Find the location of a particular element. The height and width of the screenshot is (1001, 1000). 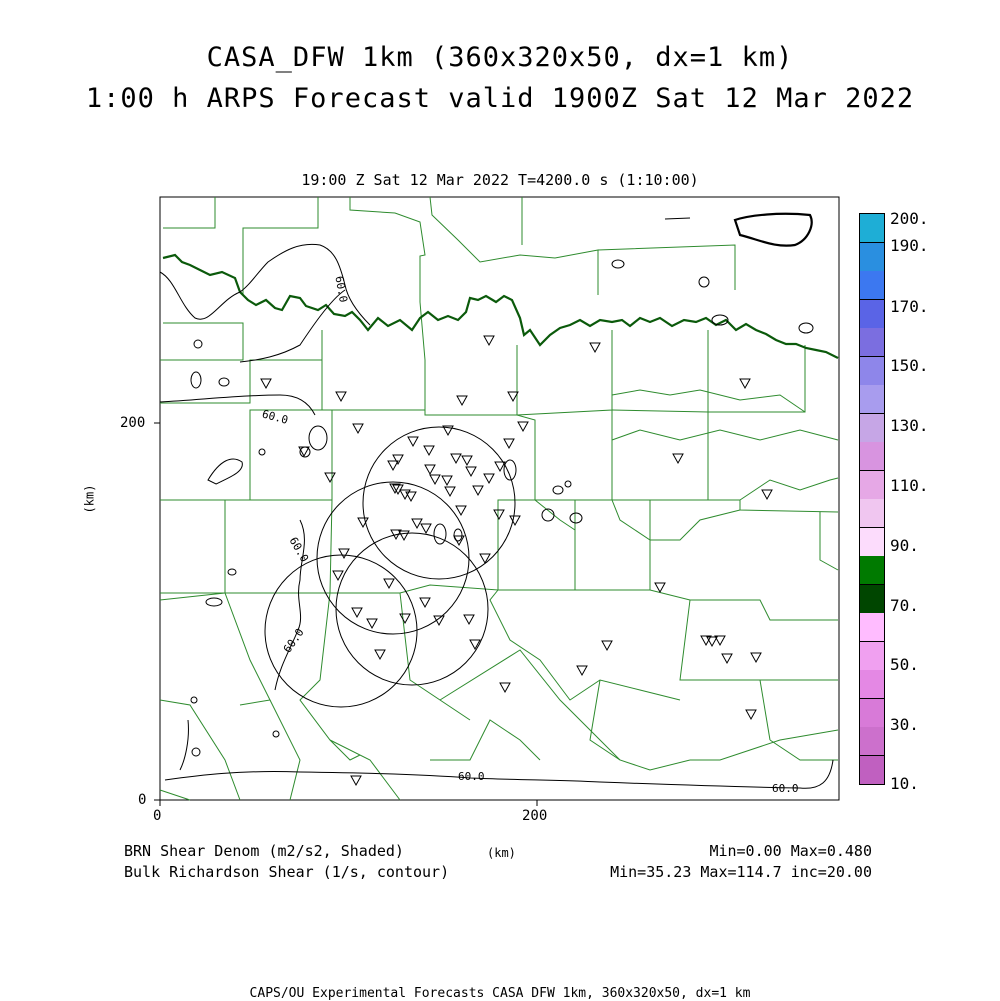

colorbar-label: 110. is located at coordinates (909, 485).